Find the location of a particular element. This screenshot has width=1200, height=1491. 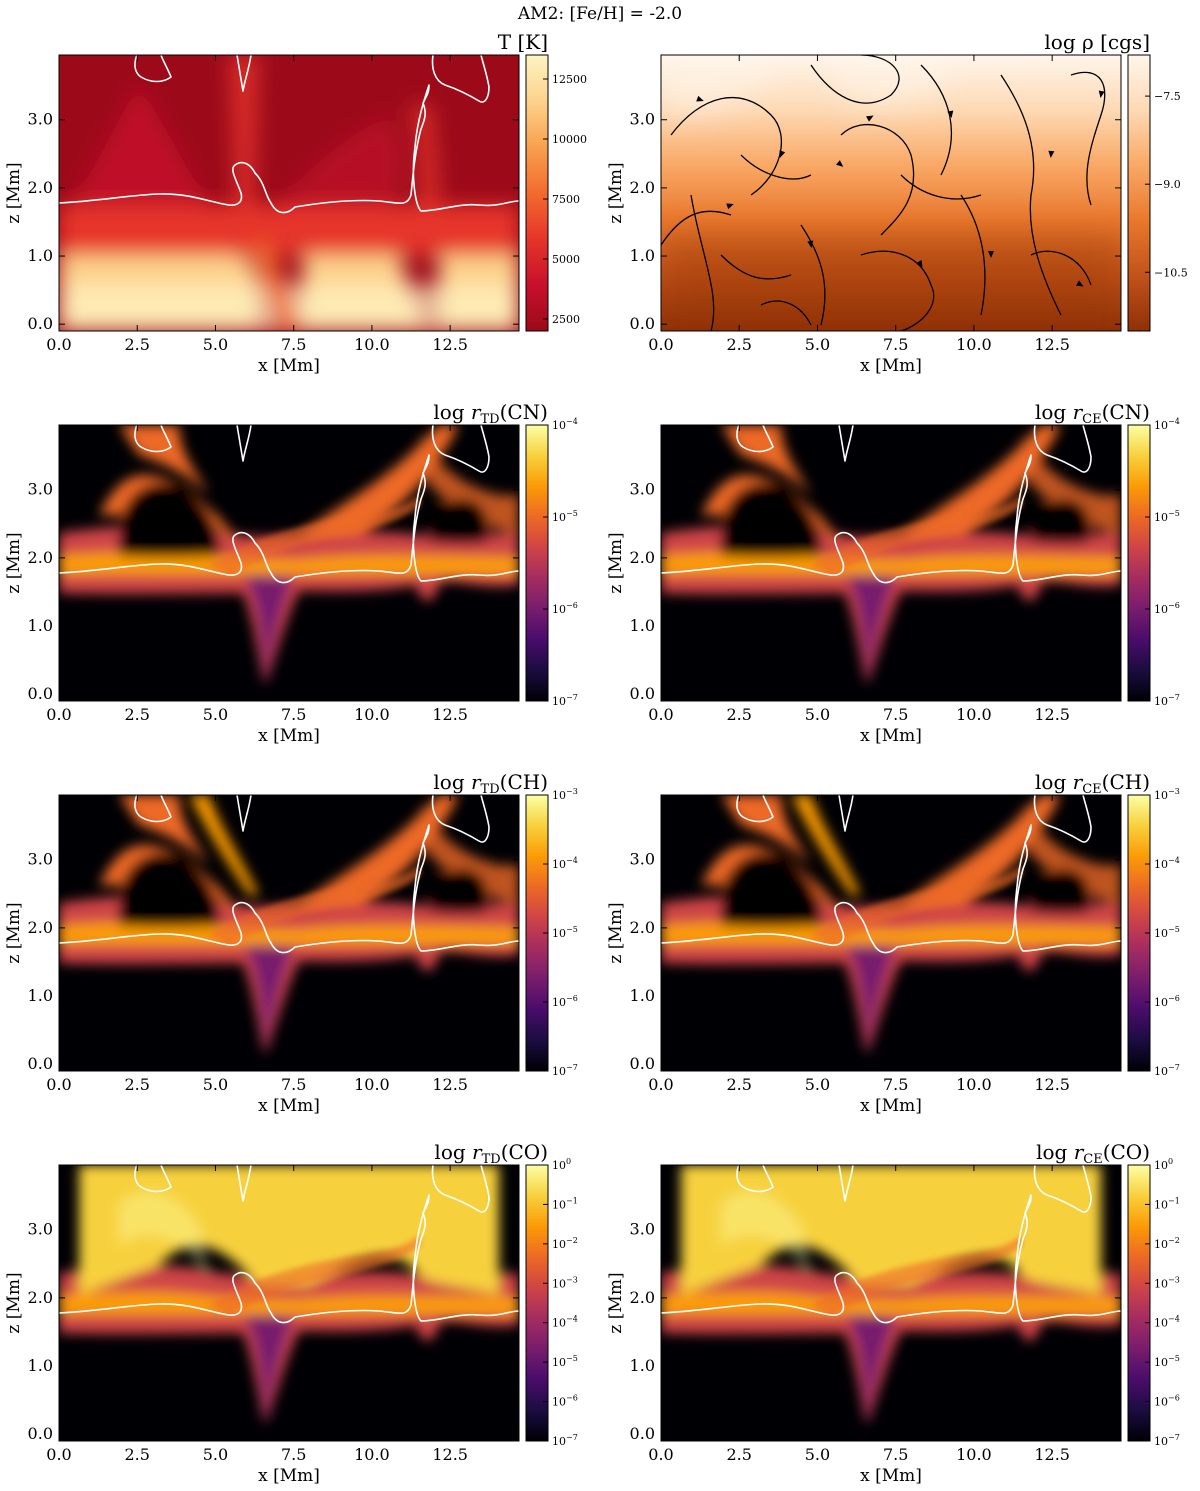

colorbar-tick-label: 5000 is located at coordinates (566, 259).